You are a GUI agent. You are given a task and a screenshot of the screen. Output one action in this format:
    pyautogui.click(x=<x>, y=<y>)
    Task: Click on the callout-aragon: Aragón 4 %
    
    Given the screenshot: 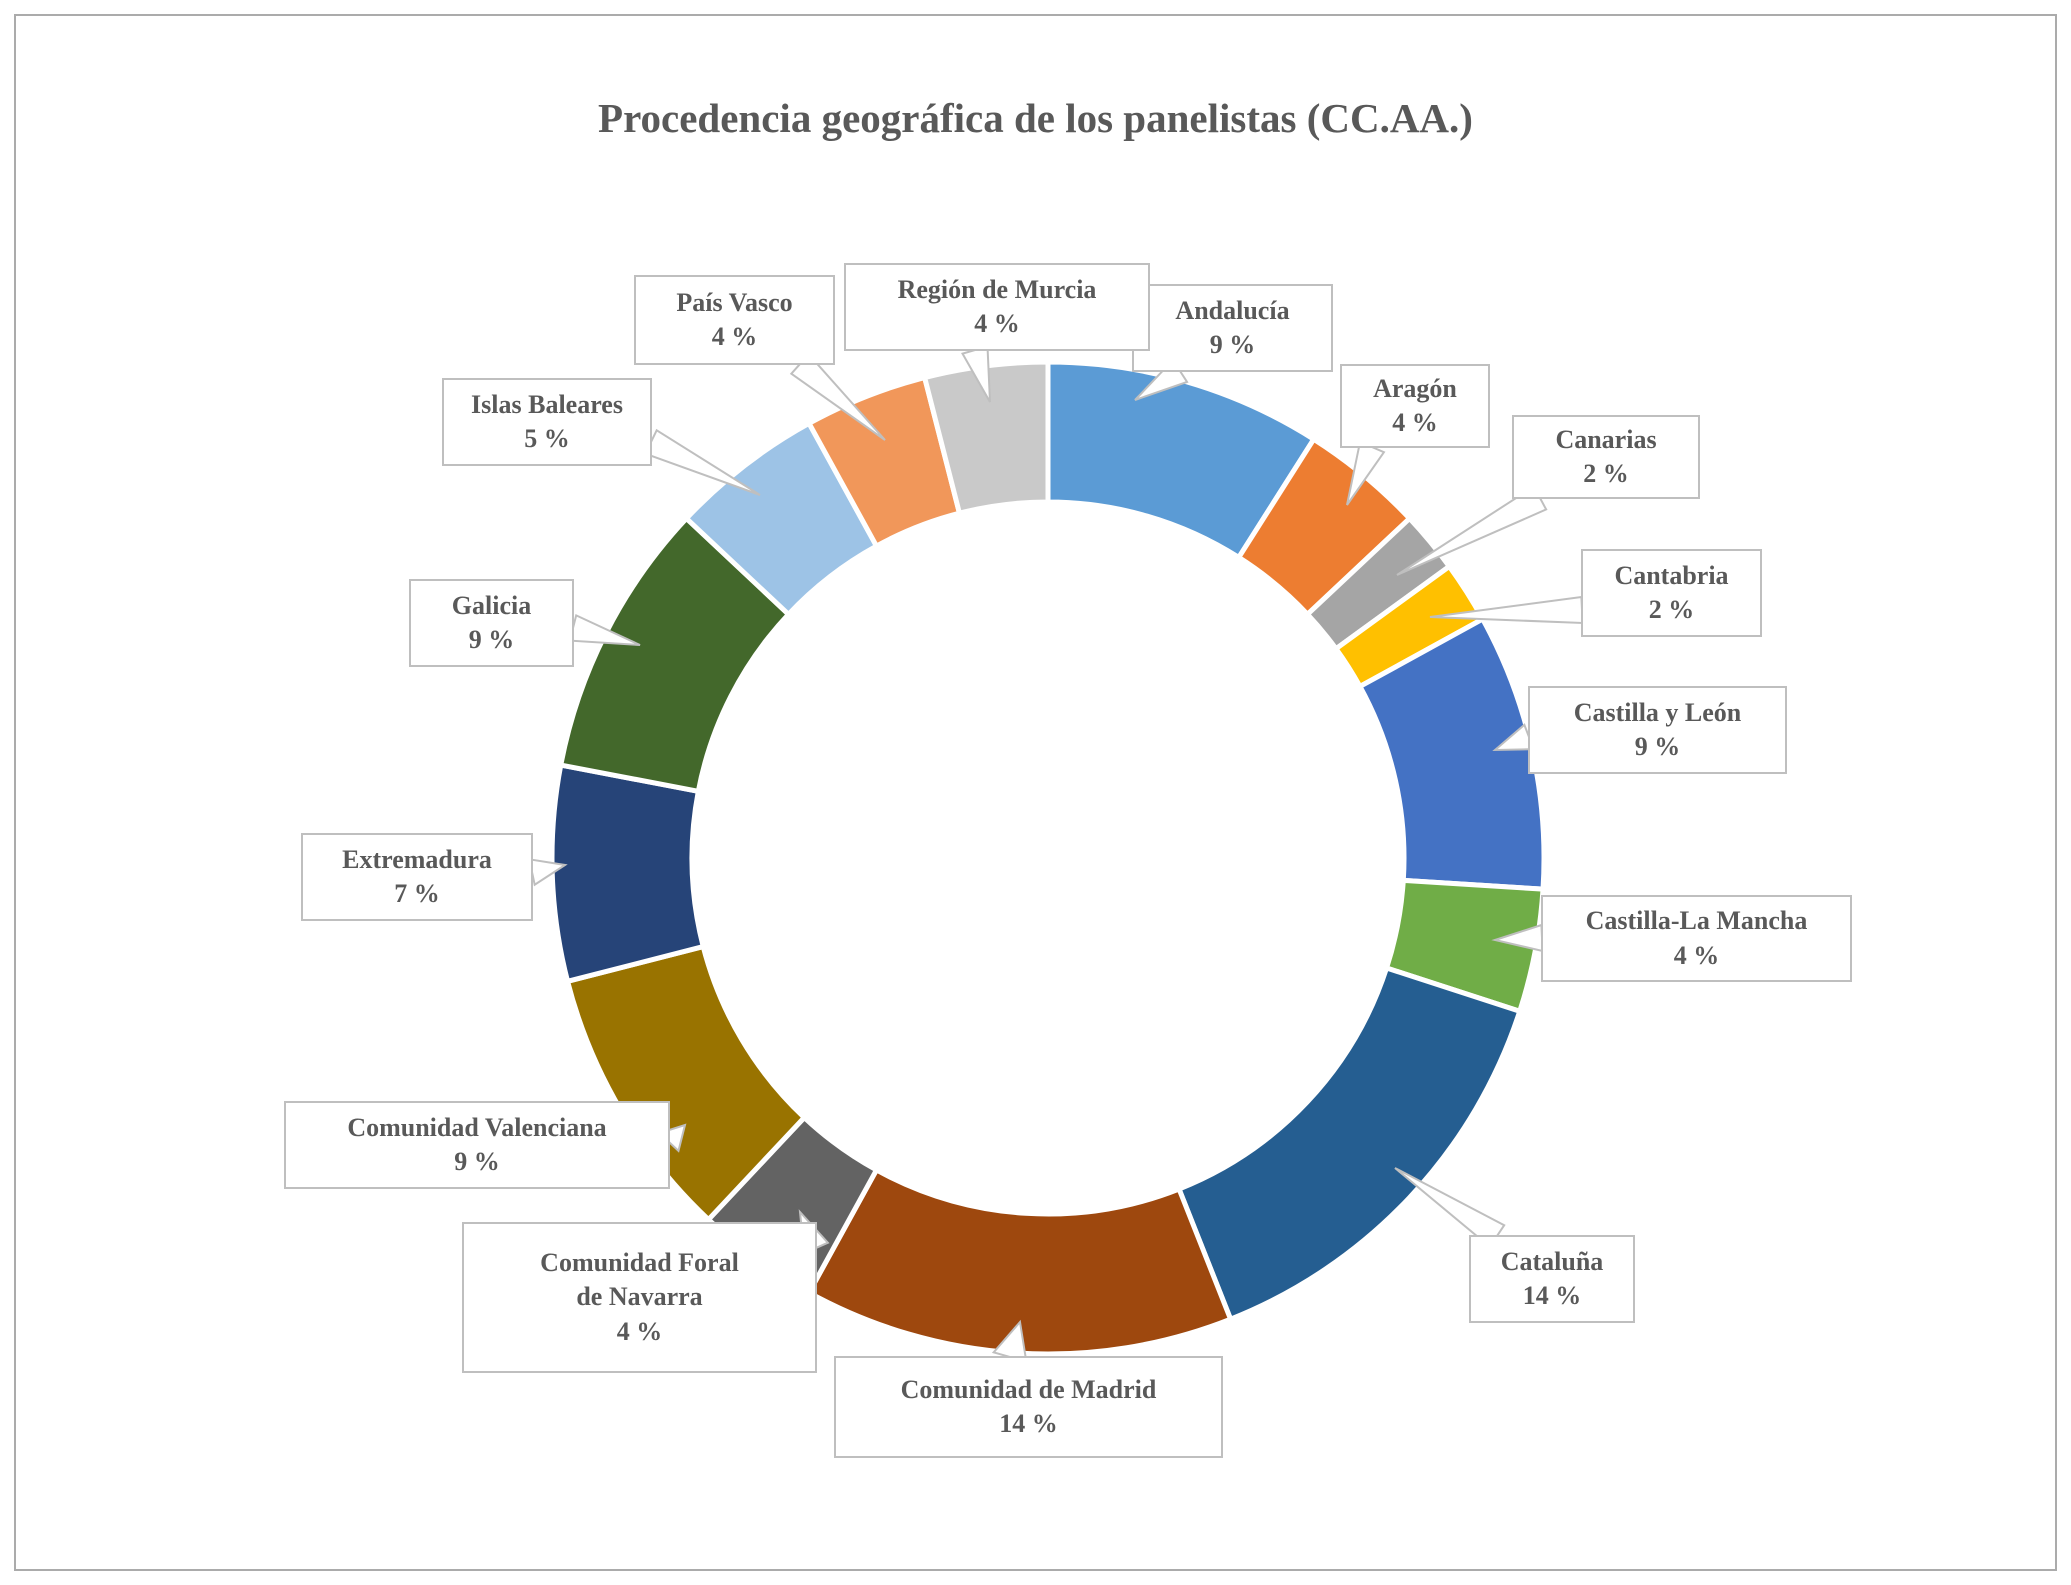 What is the action you would take?
    pyautogui.click(x=1415, y=406)
    